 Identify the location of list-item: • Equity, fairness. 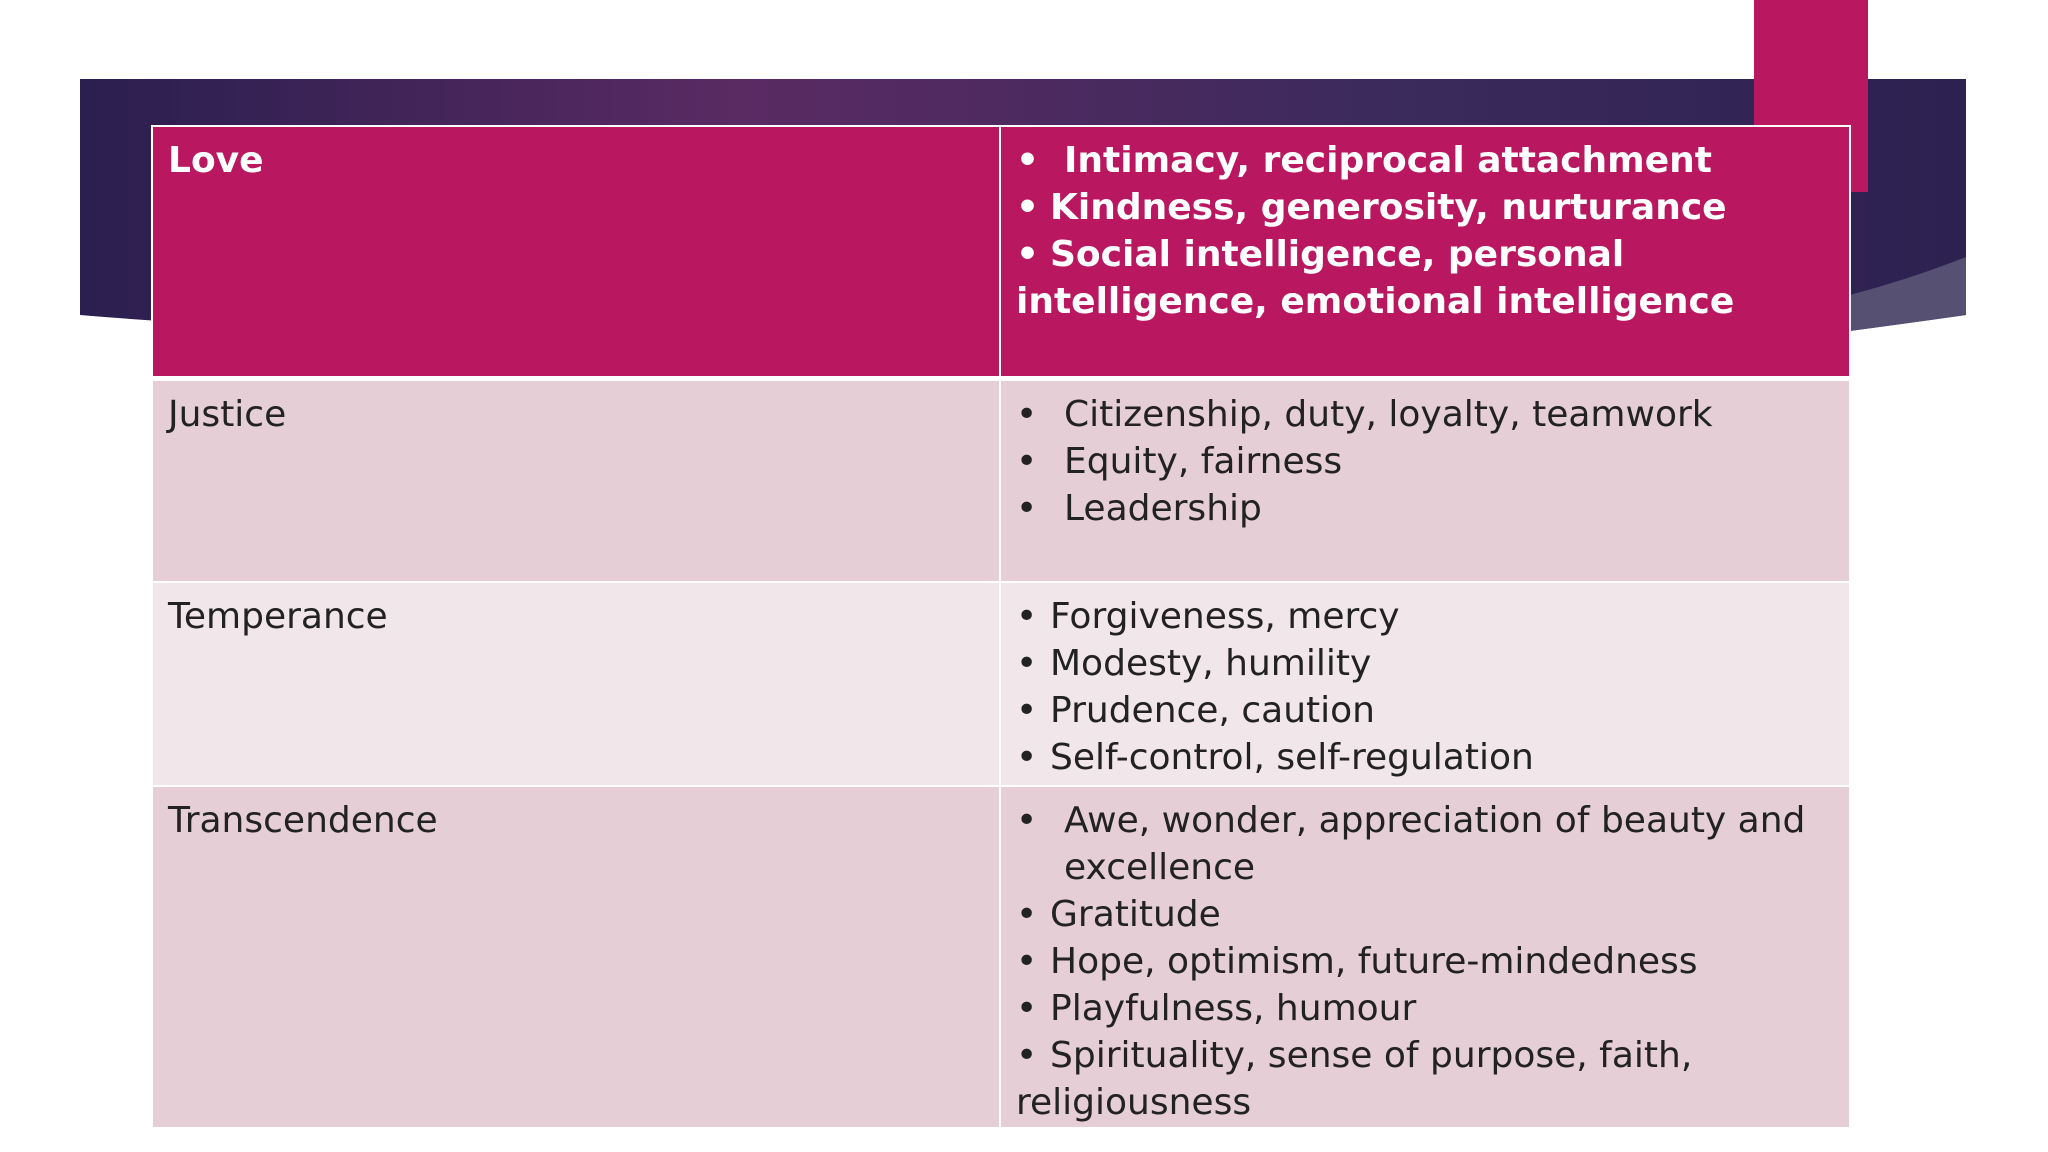
(1179, 461).